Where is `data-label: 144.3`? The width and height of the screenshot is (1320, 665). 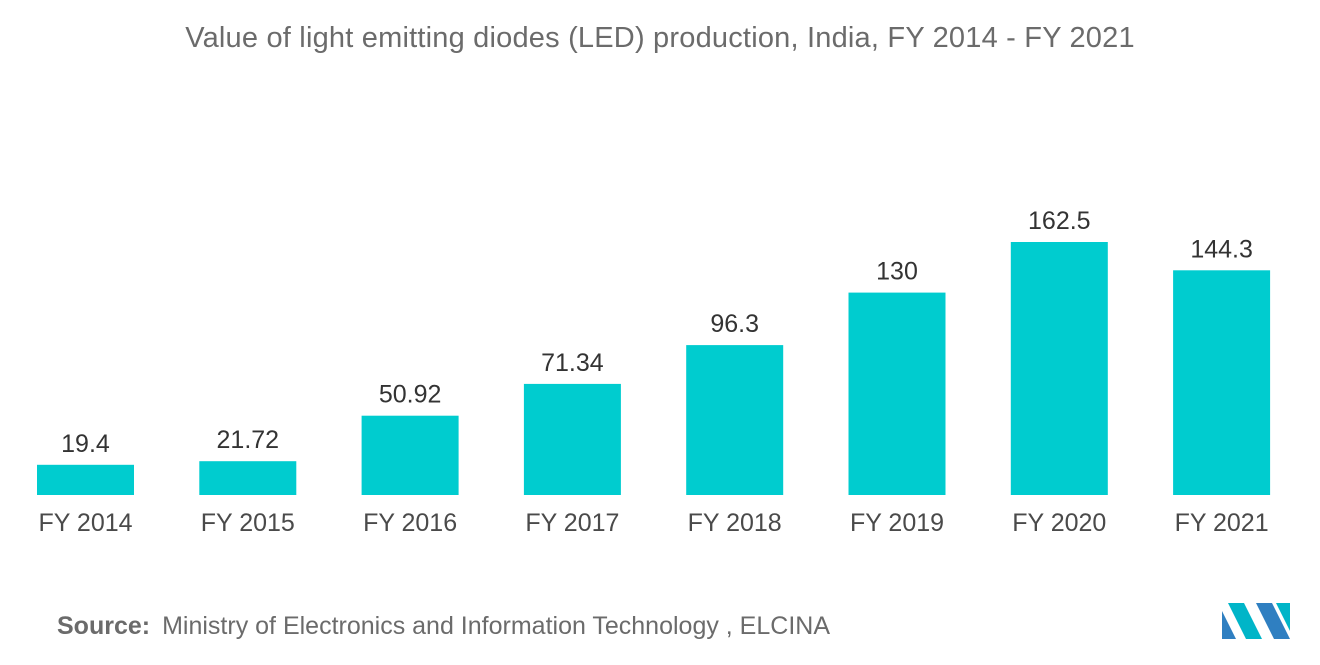
data-label: 144.3 is located at coordinates (1221, 249).